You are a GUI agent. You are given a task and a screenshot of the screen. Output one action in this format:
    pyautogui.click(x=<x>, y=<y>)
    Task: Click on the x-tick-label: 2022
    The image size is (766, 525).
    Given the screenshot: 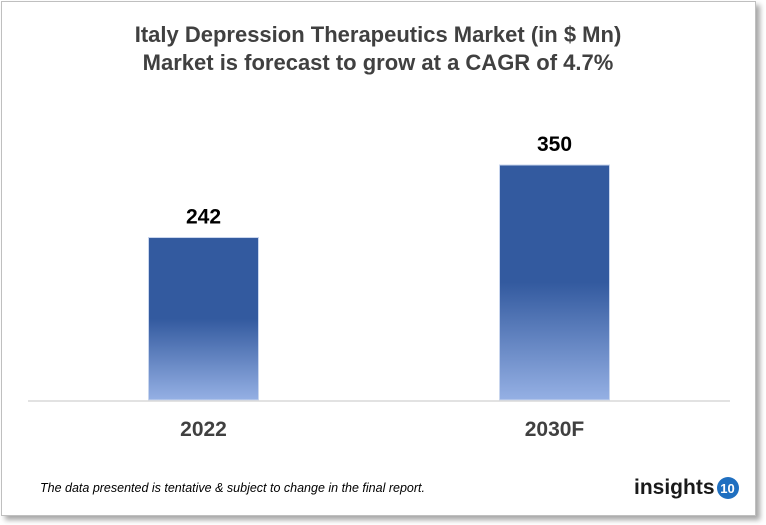 What is the action you would take?
    pyautogui.click(x=203, y=429)
    